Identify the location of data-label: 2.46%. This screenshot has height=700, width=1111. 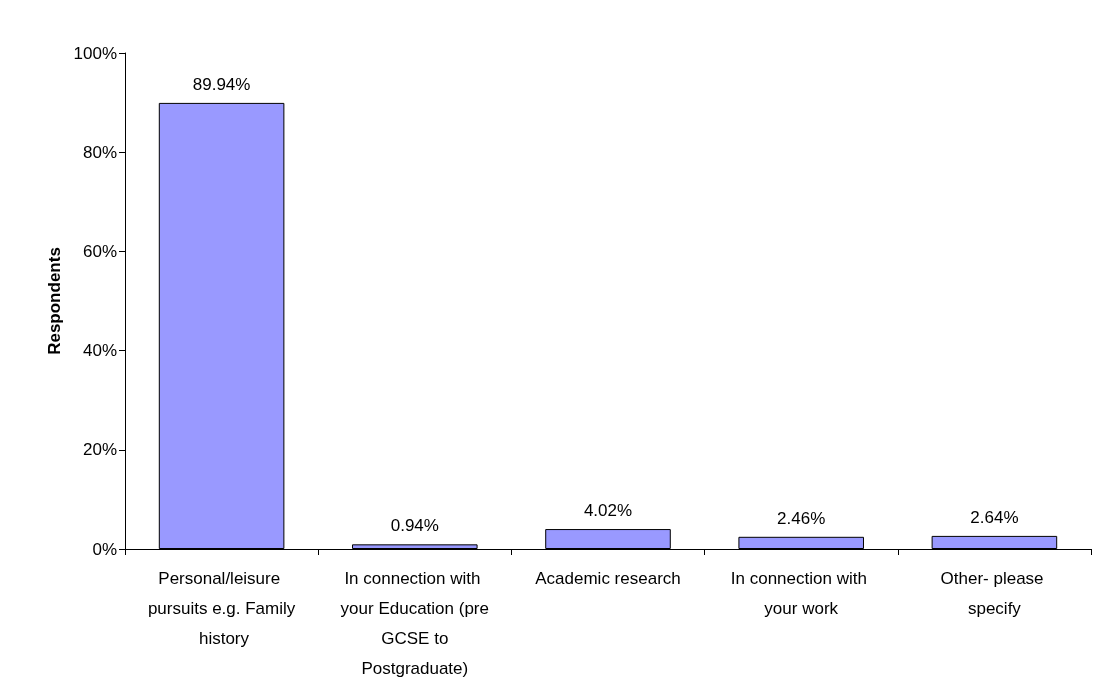
(801, 518).